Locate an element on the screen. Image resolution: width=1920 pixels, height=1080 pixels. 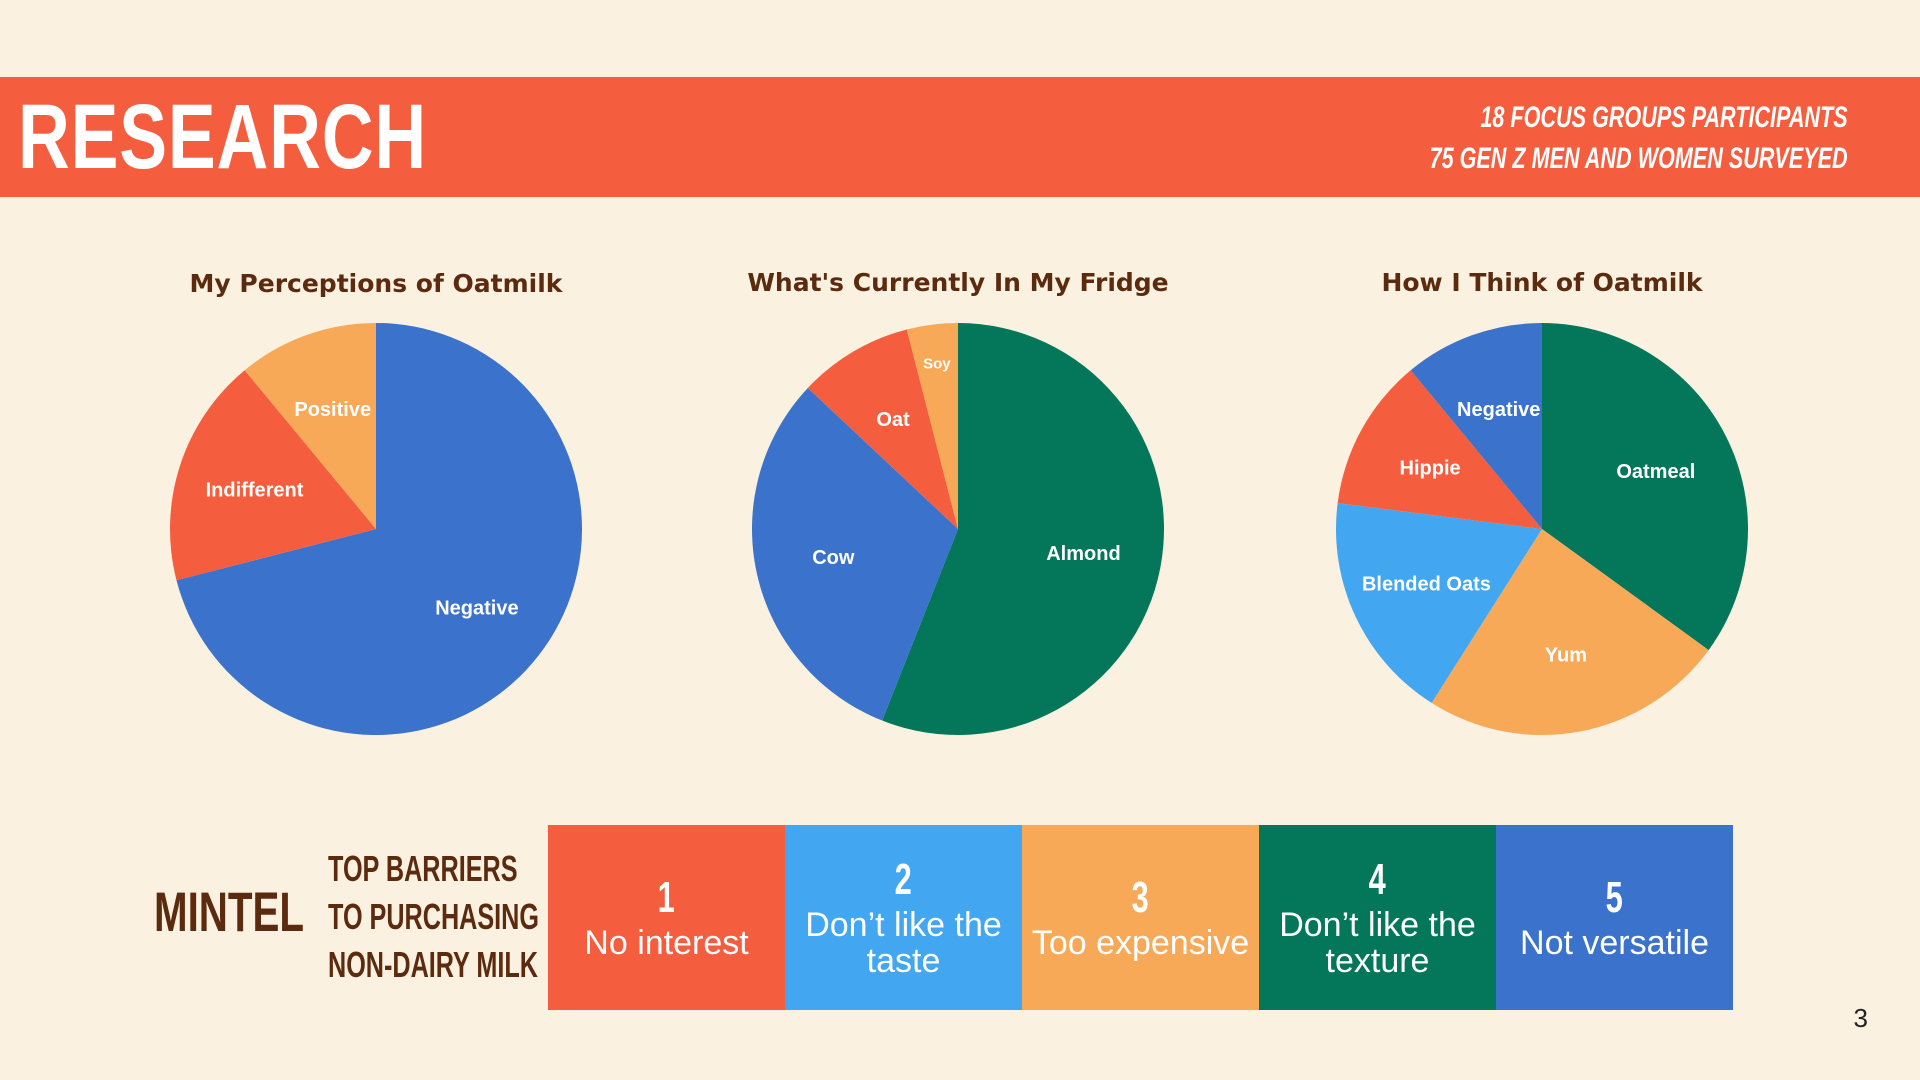
page-title: RESEARCH is located at coordinates (222, 137).